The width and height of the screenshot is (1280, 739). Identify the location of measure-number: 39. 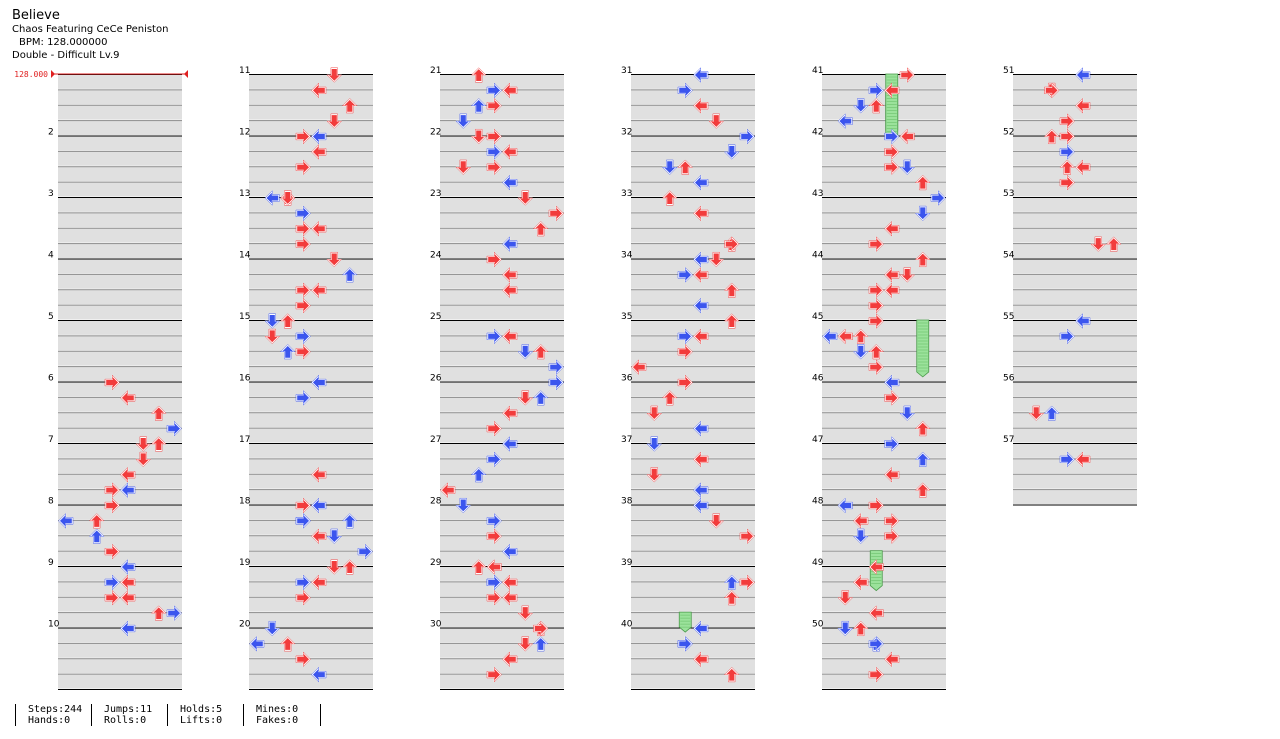
(627, 563).